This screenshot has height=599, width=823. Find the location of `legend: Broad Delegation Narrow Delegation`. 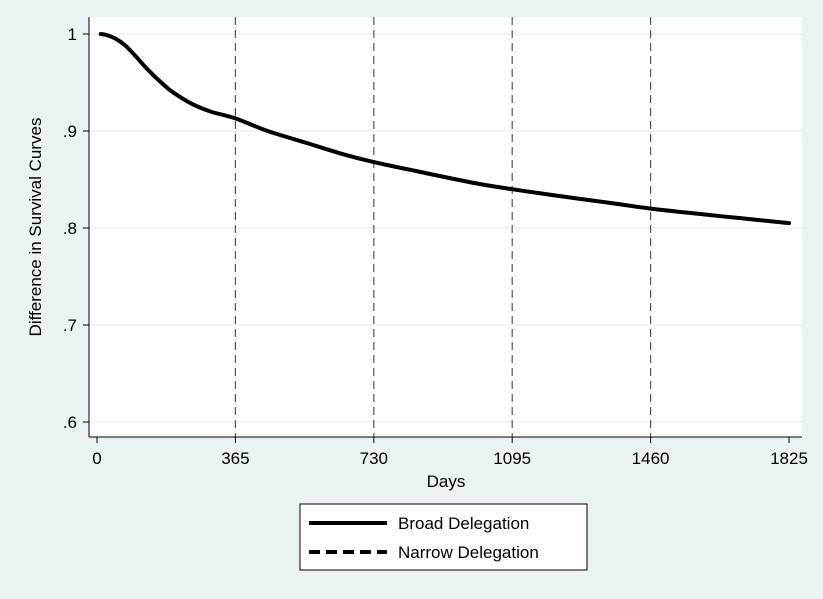

legend: Broad Delegation Narrow Delegation is located at coordinates (443, 537).